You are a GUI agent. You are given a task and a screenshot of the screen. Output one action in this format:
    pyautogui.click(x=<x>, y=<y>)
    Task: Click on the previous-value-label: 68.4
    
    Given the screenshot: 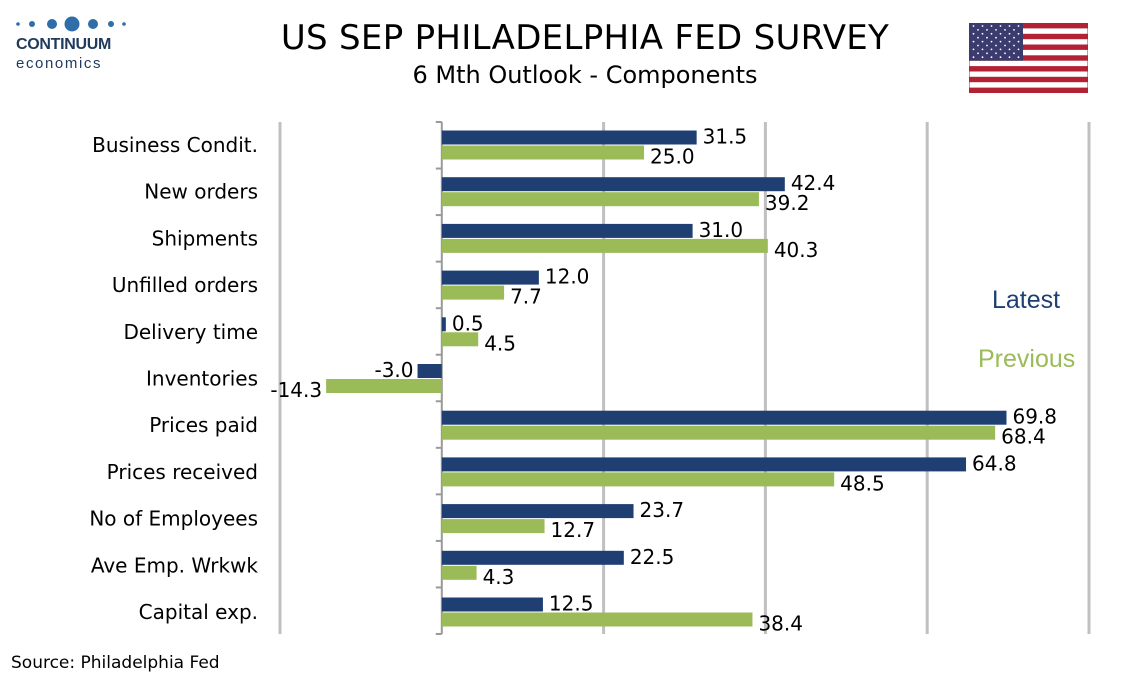 What is the action you would take?
    pyautogui.click(x=1023, y=437)
    